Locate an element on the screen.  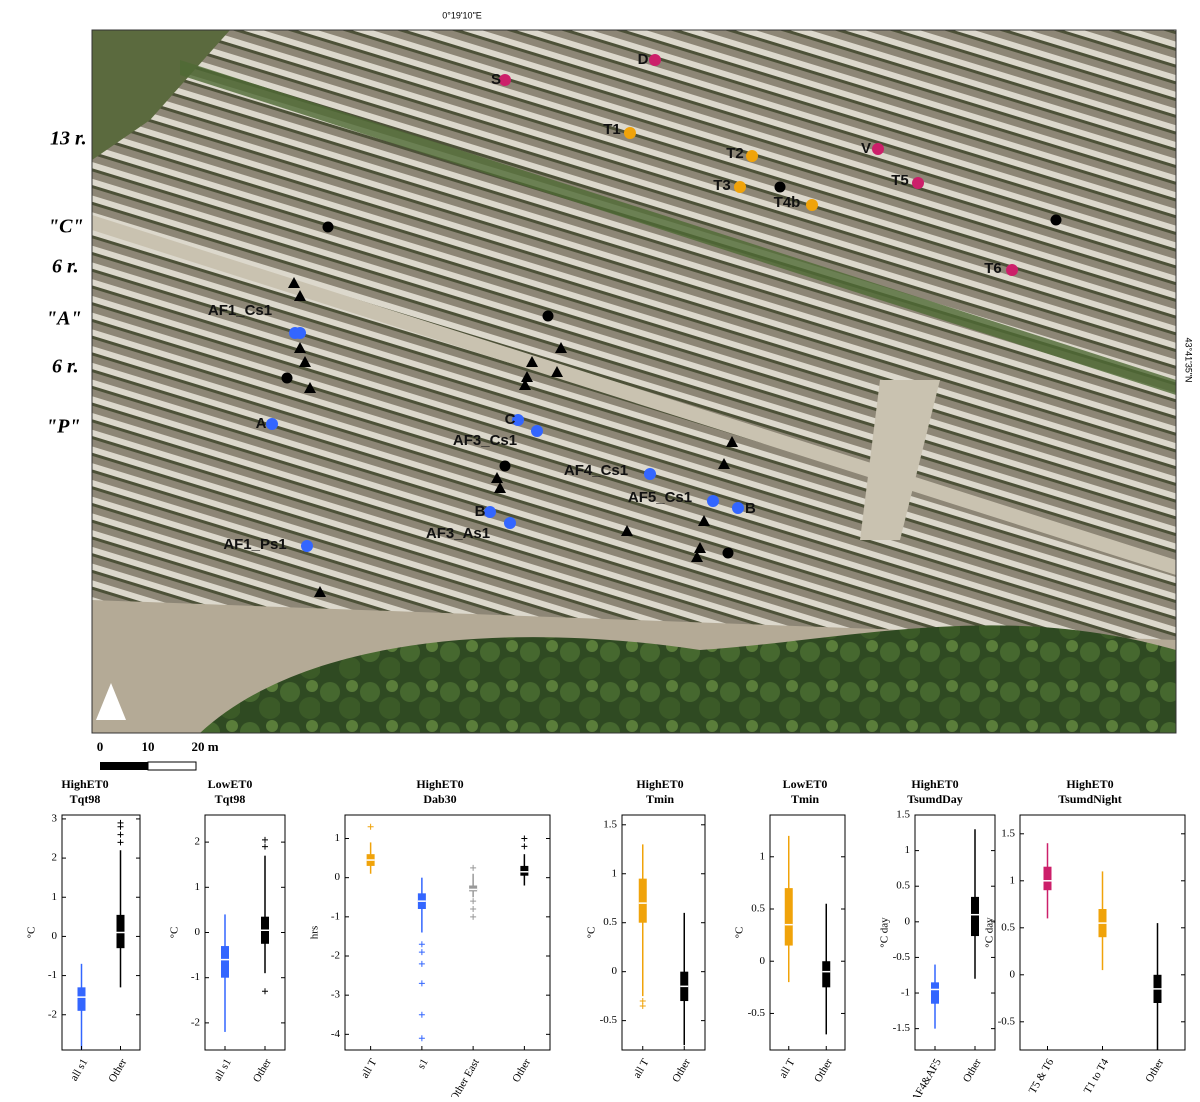
x-tick-label: Other East is located at coordinates (465, 1077).